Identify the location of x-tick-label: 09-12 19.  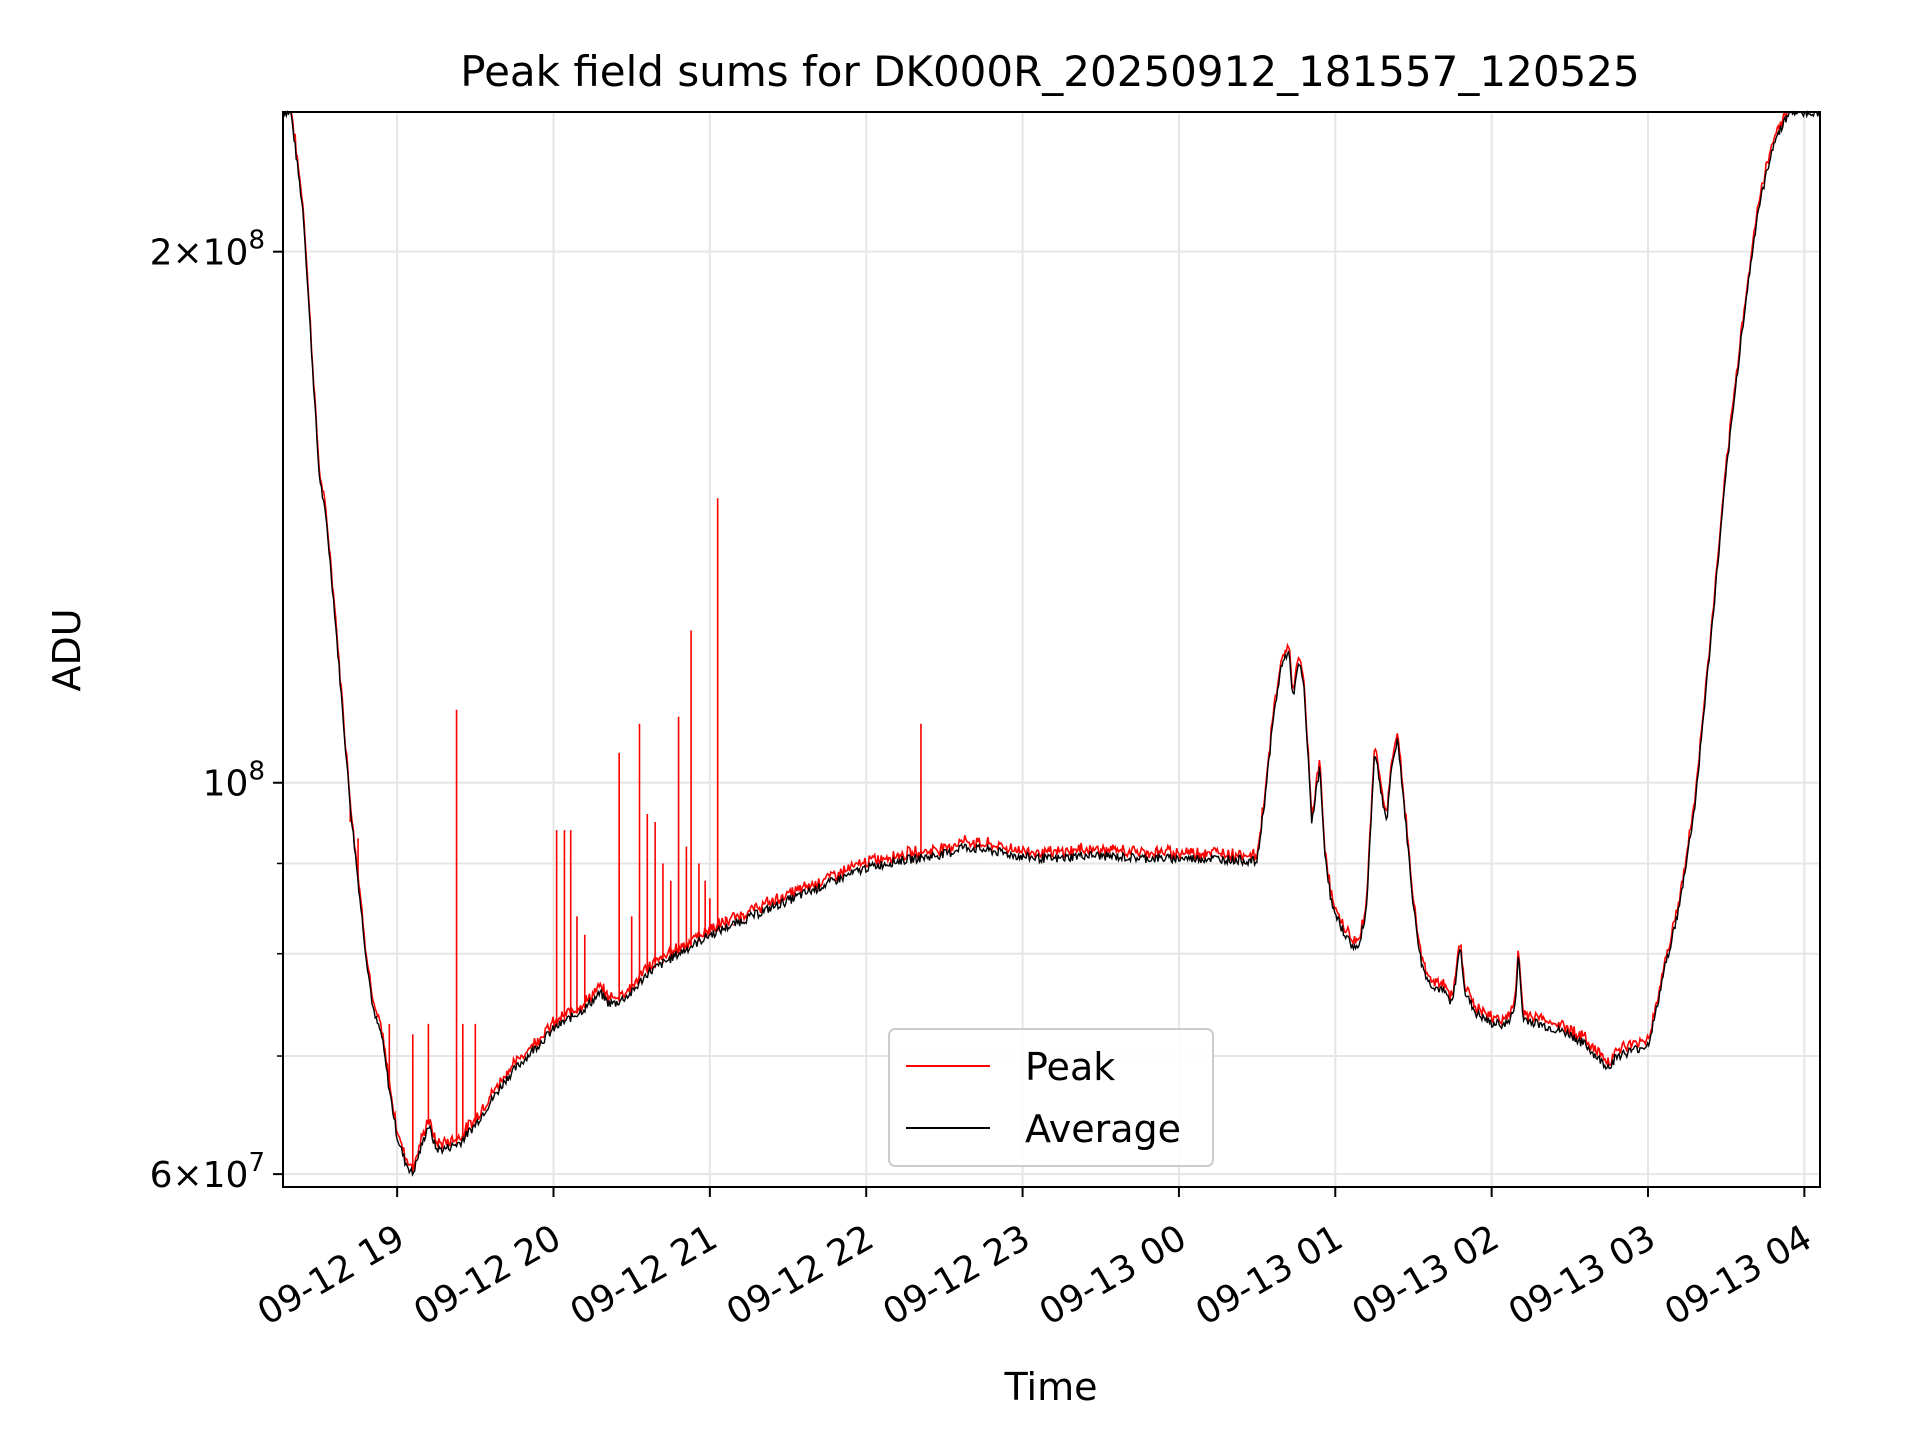
(331, 1275).